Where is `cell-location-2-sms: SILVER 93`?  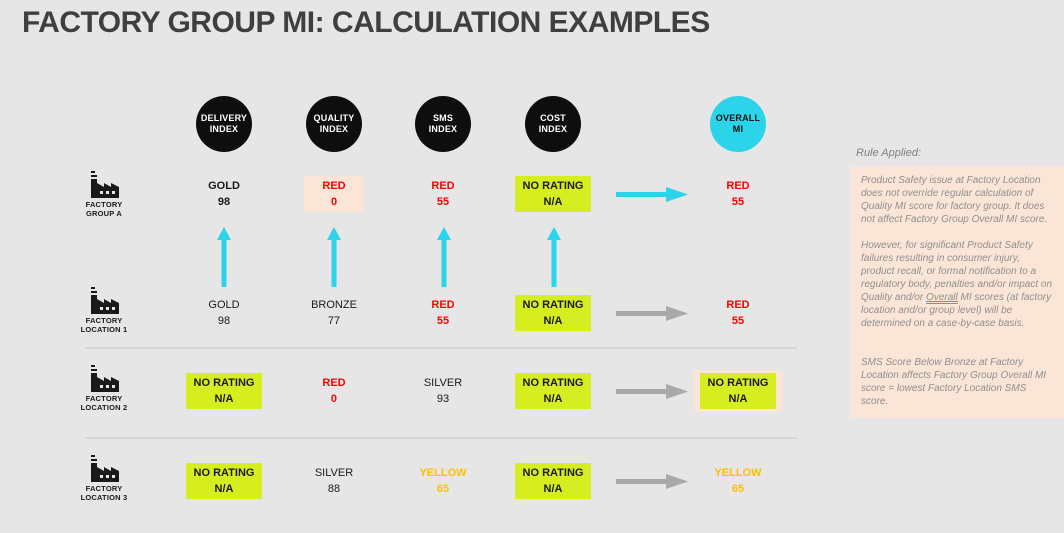
cell-location-2-sms: SILVER 93 is located at coordinates (443, 391).